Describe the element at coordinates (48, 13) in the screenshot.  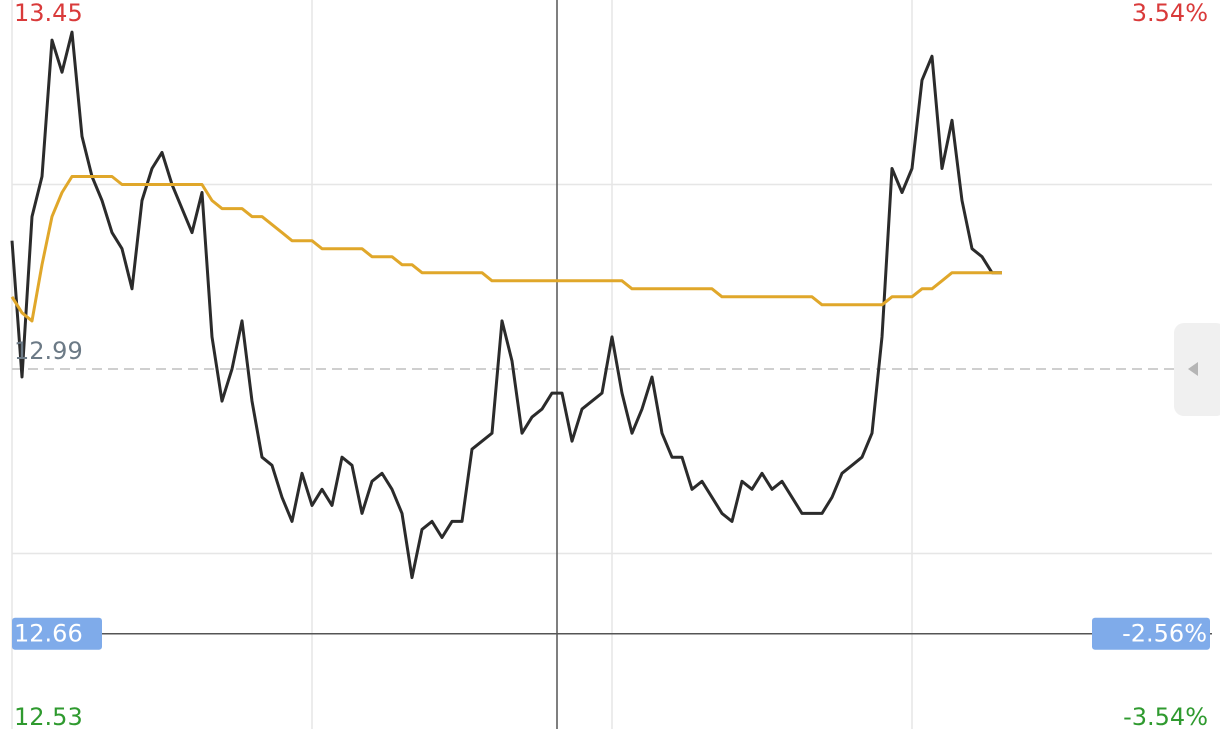
I see `y-tick-label: 13.45` at that location.